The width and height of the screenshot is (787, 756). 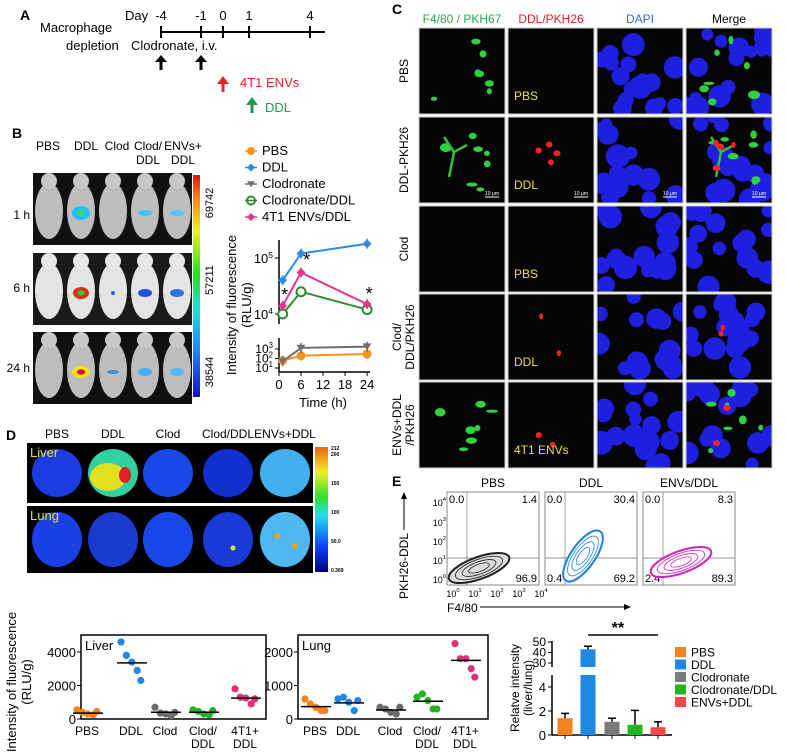 I want to click on clodronate-label: Clodronate, i.v., so click(x=174, y=45).